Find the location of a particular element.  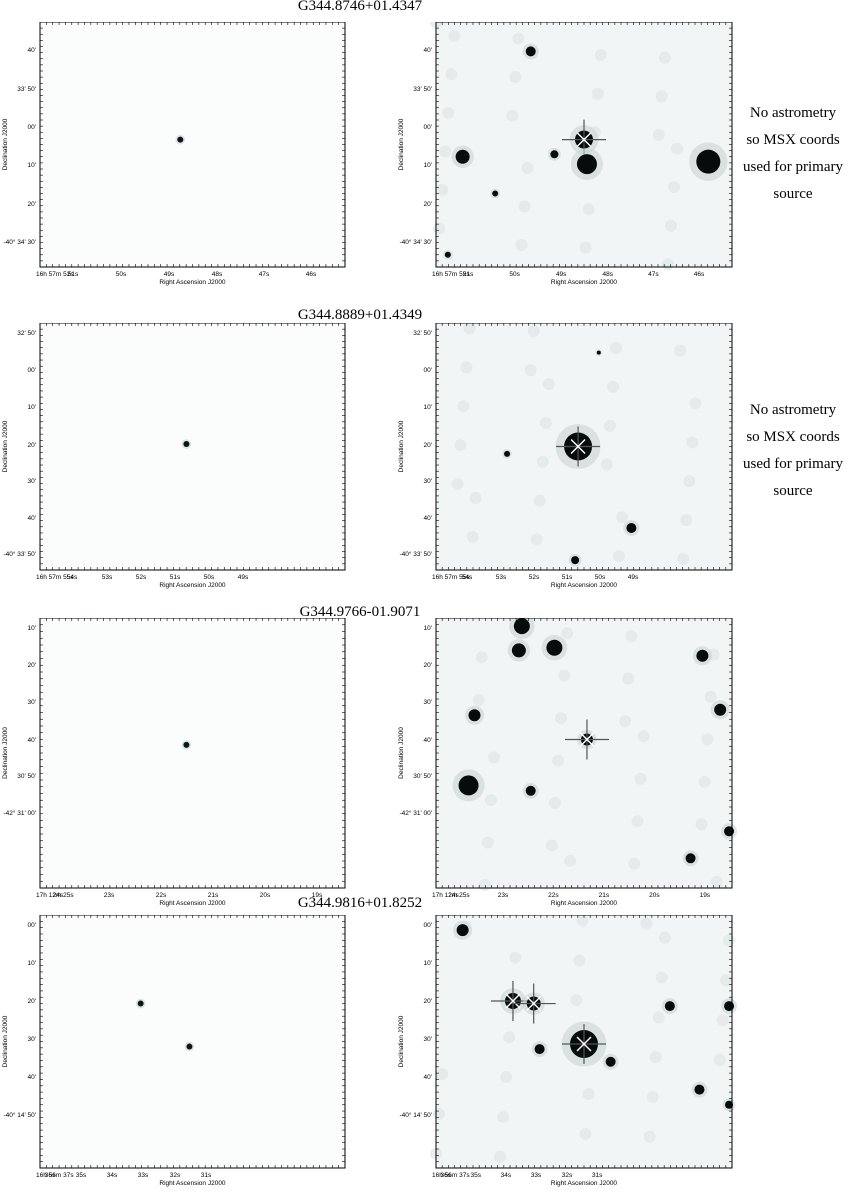

ra-tick-label: 16h 57m 55s is located at coordinates (451, 577).